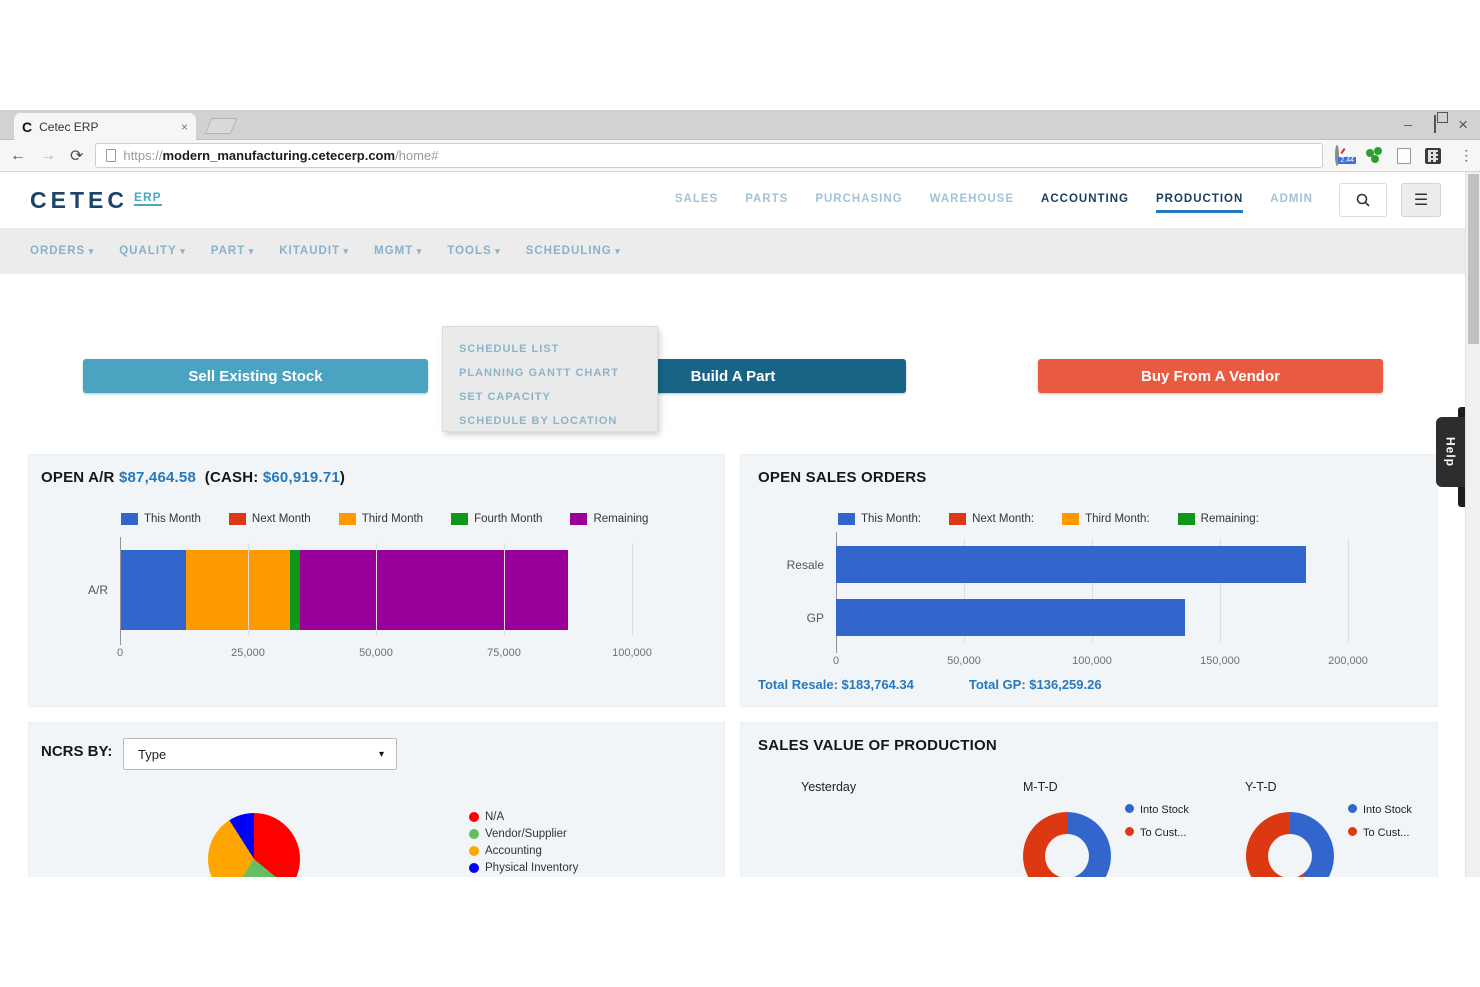 The image size is (1480, 987). Describe the element at coordinates (1374, 155) in the screenshot. I see `green-extension-icon` at that location.